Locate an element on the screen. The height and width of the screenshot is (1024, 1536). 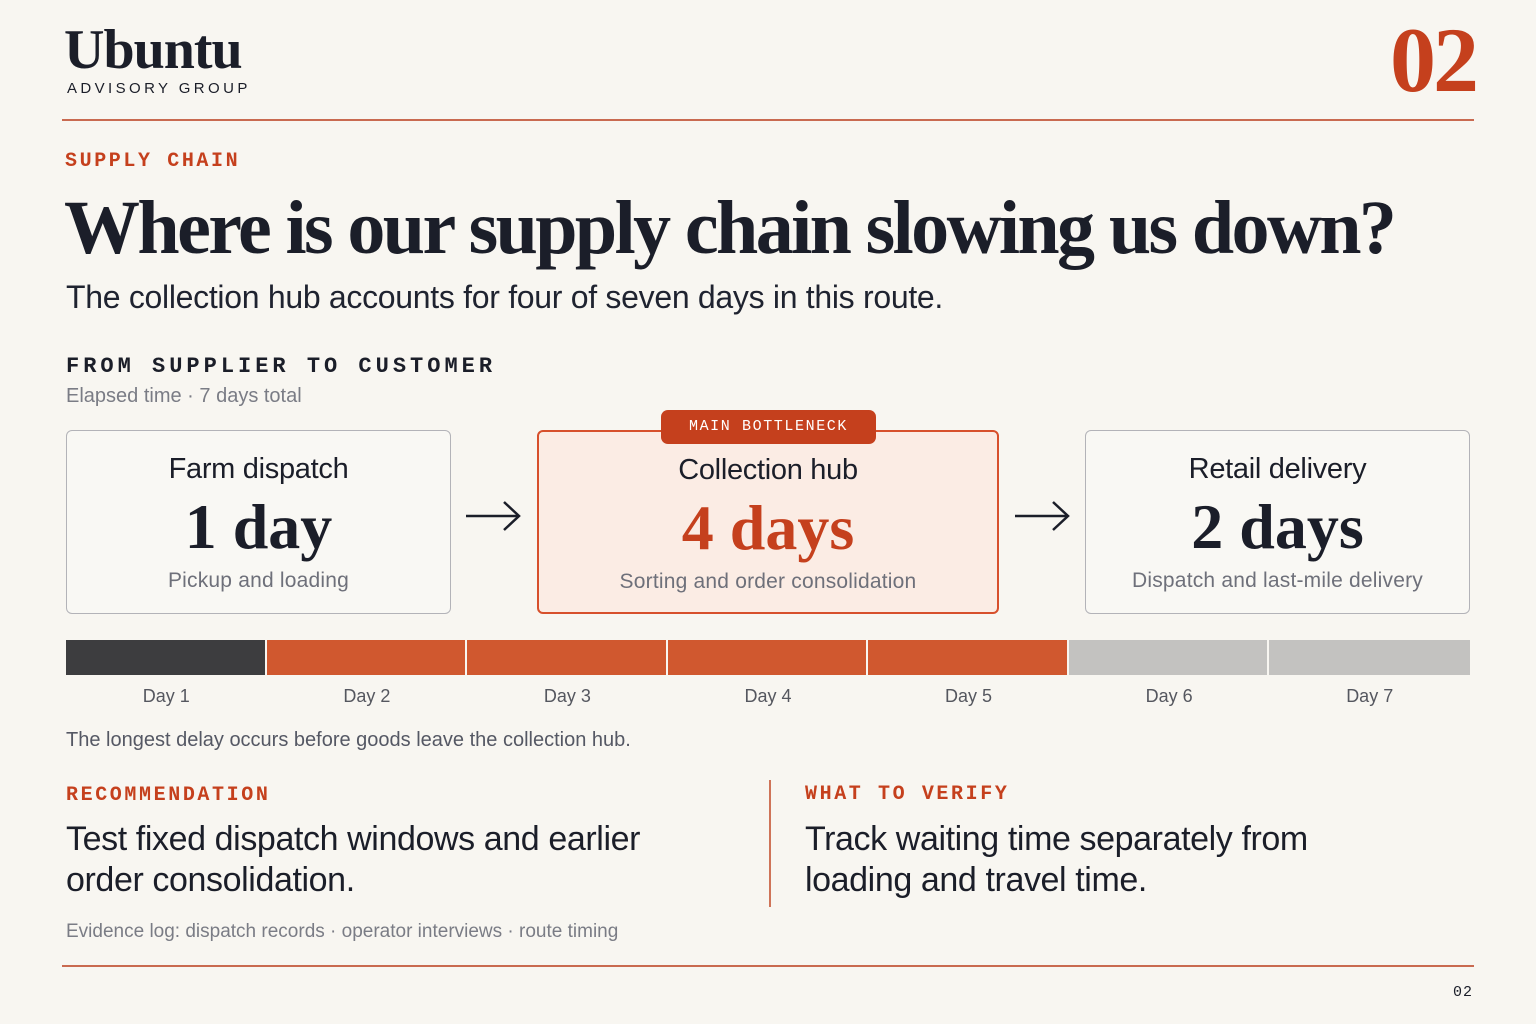
stage-duration: 1 day is located at coordinates (258, 526).